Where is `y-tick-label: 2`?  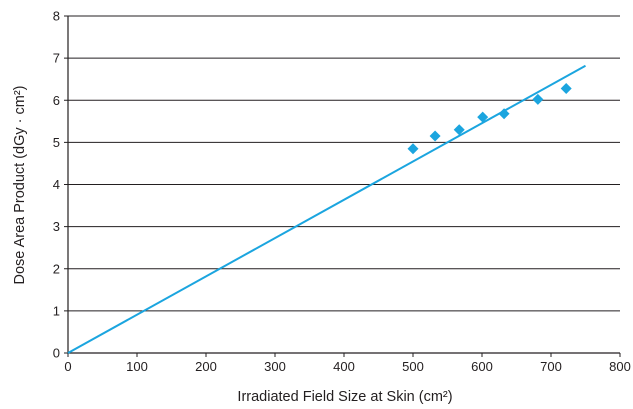
y-tick-label: 2 is located at coordinates (56, 268).